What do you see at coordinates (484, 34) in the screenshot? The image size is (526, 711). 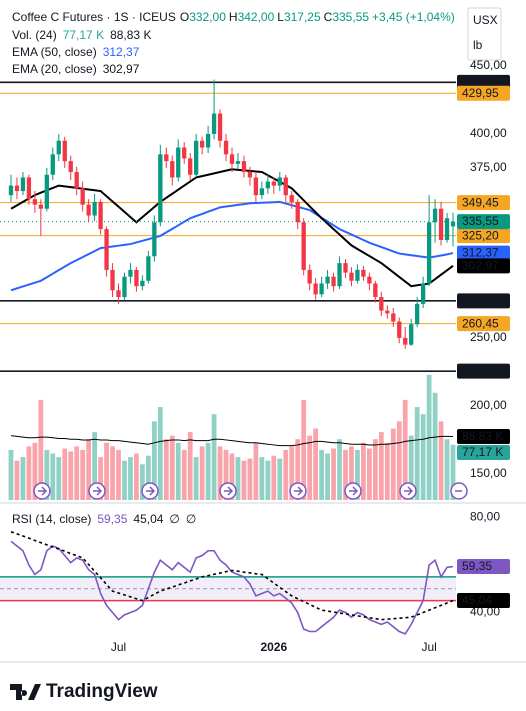 I see `currency-box` at bounding box center [484, 34].